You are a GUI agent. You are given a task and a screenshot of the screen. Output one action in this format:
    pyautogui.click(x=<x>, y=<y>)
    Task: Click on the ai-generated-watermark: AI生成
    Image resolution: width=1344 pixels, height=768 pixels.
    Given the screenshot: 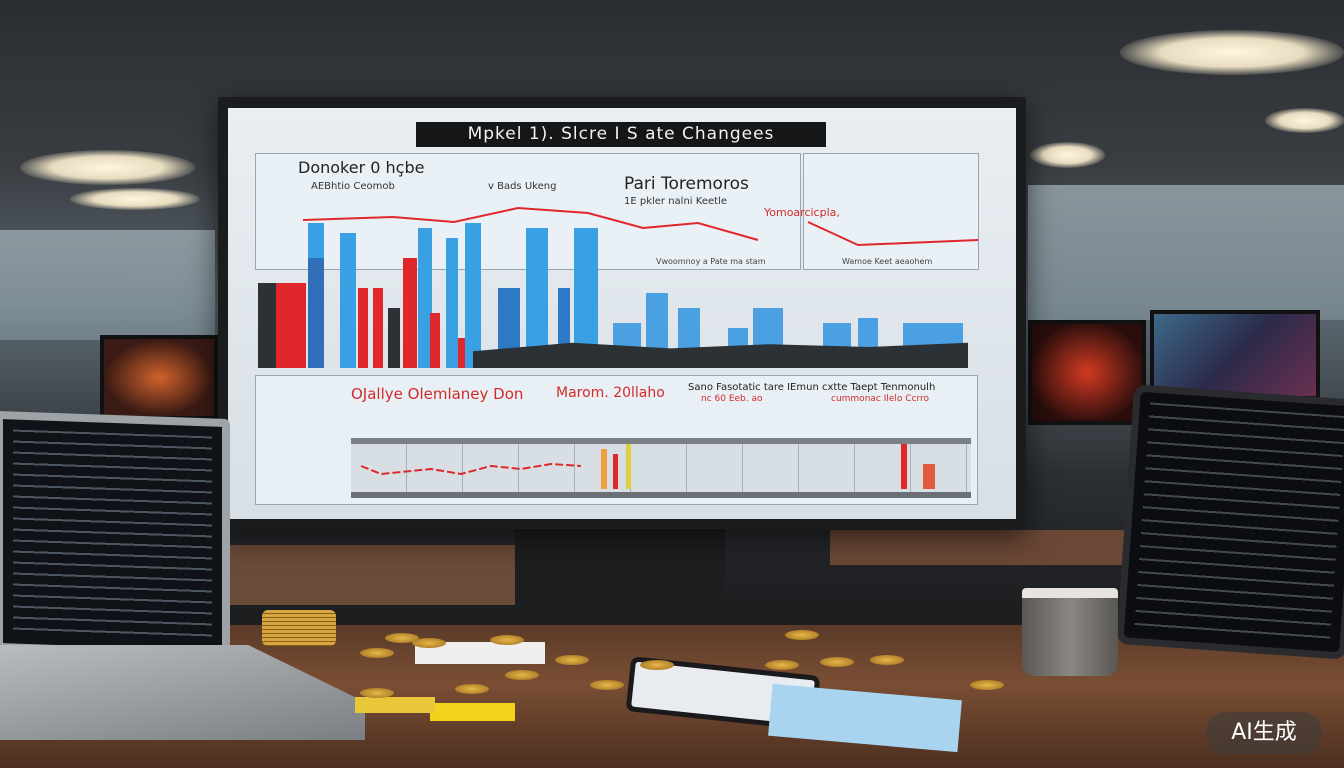 What is the action you would take?
    pyautogui.click(x=1264, y=733)
    